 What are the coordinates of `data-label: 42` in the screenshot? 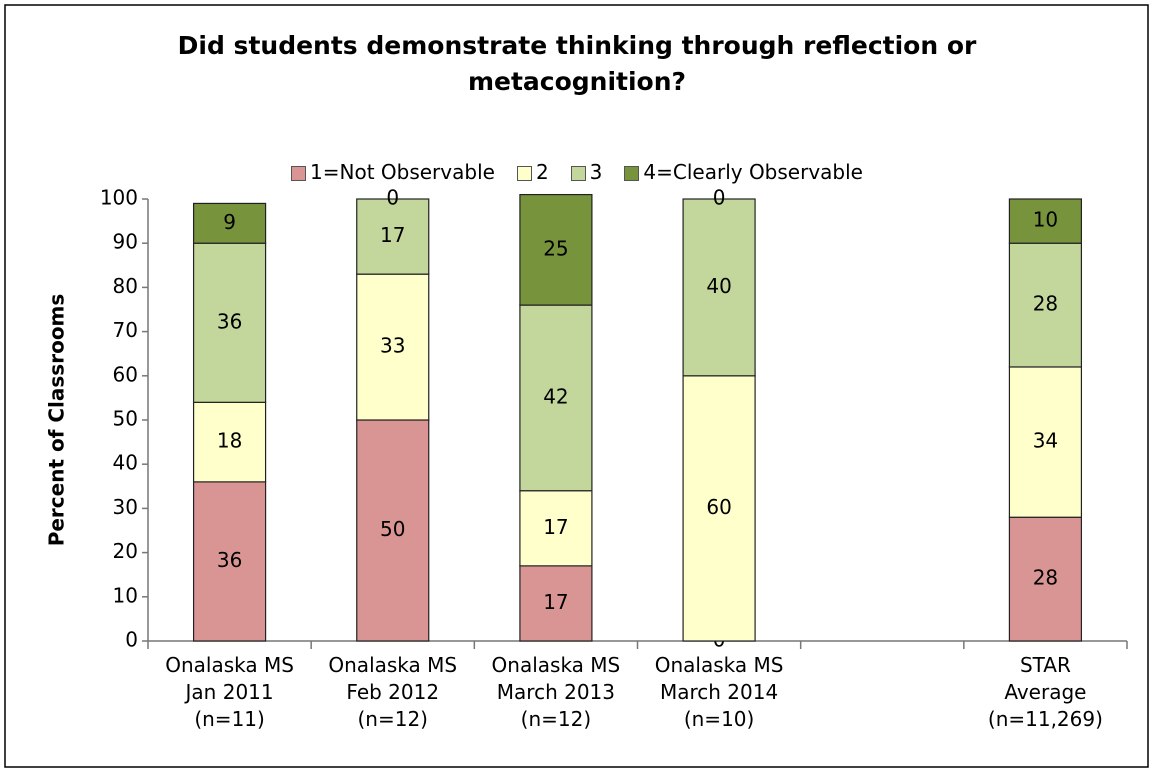 It's located at (555, 396).